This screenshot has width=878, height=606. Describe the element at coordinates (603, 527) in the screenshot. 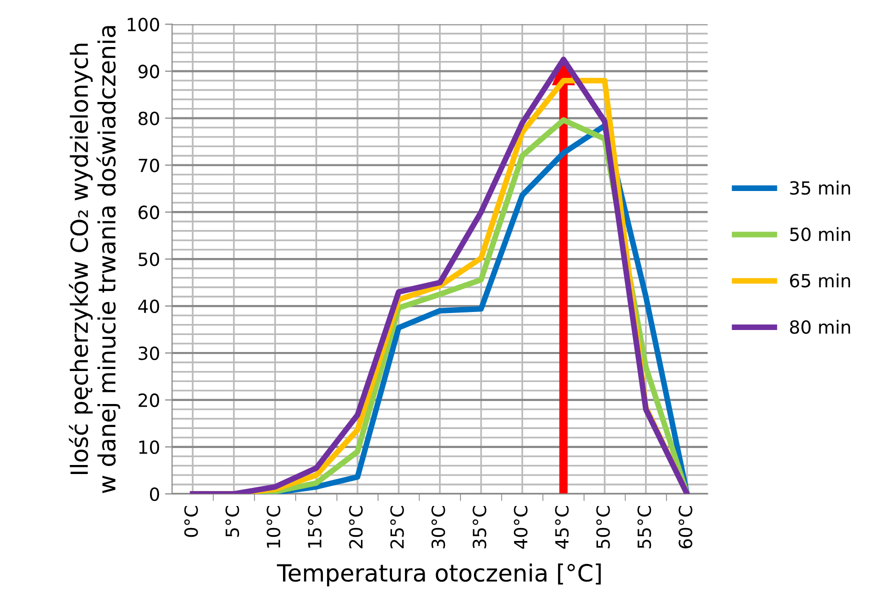

I see `x-tick-label: 50°C` at that location.